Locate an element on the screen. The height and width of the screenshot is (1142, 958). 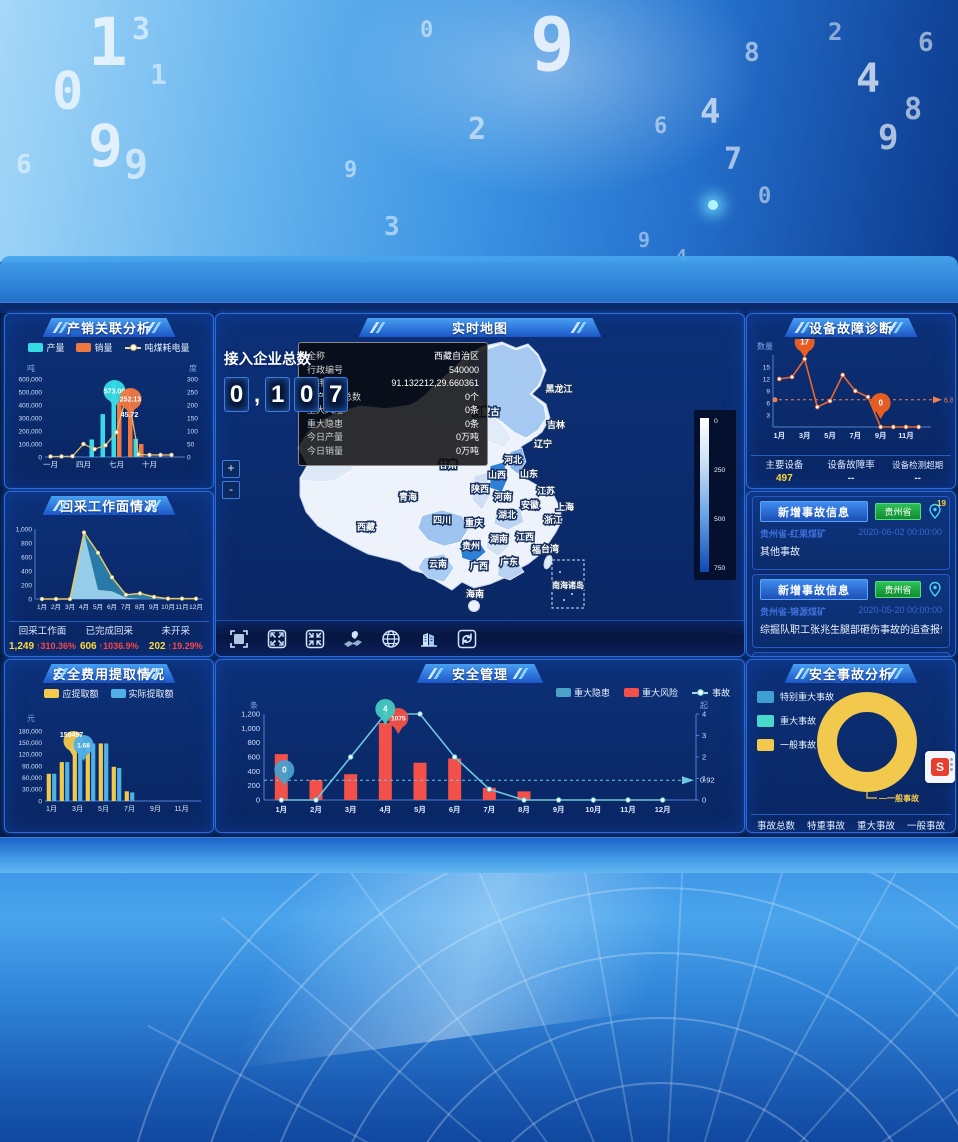
background-digit: 9 is located at coordinates (351, 170).